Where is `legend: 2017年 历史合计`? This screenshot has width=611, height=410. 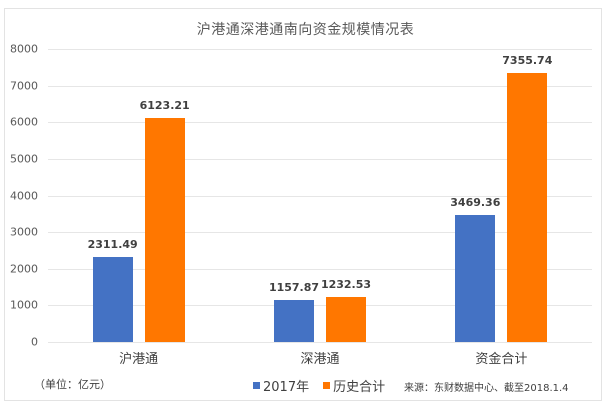
legend: 2017年 历史合计 is located at coordinates (326, 385).